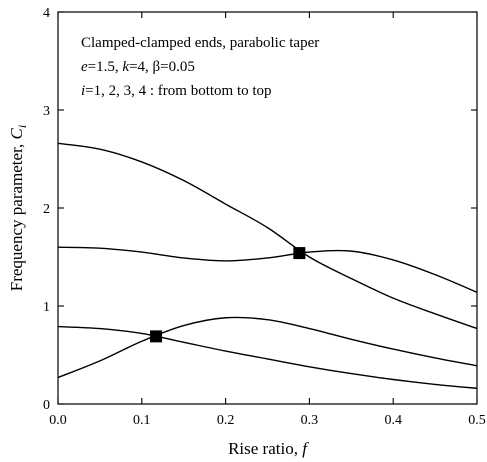 The width and height of the screenshot is (487, 462). Describe the element at coordinates (228, 295) in the screenshot. I see `crossing-markers` at that location.